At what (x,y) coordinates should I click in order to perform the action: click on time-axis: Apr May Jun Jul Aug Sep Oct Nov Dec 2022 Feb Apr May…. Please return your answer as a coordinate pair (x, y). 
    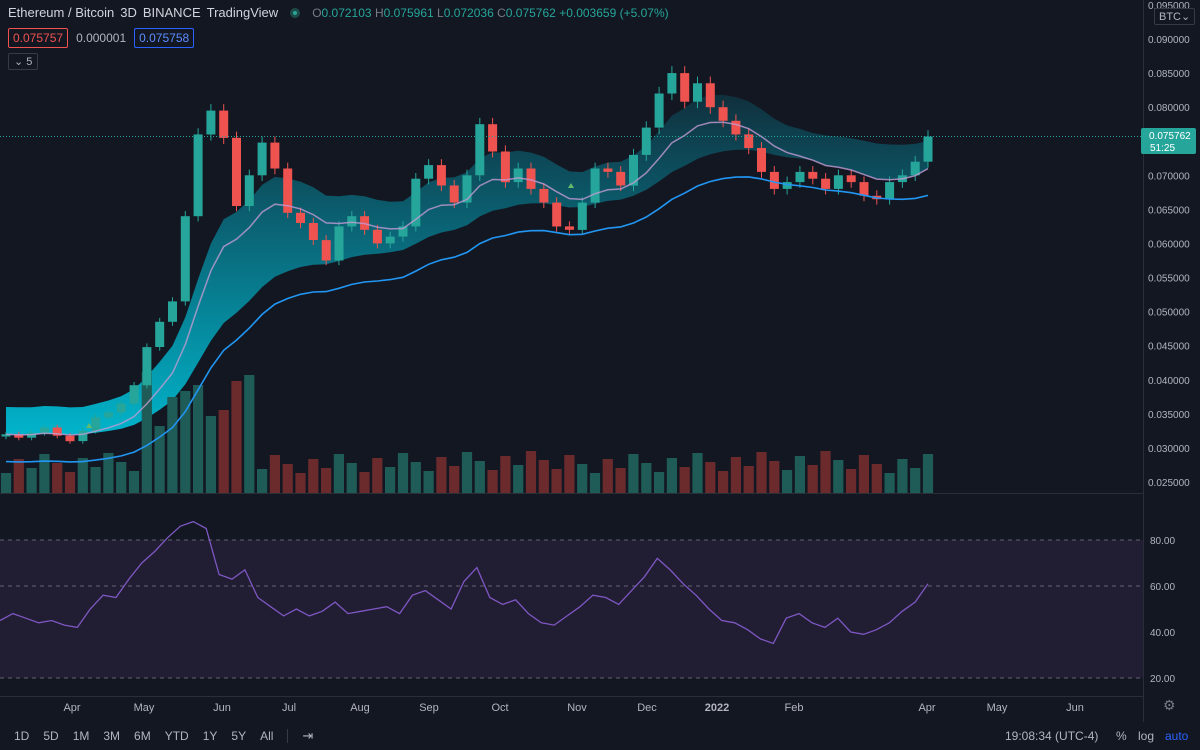
    Looking at the image, I should click on (573, 708).